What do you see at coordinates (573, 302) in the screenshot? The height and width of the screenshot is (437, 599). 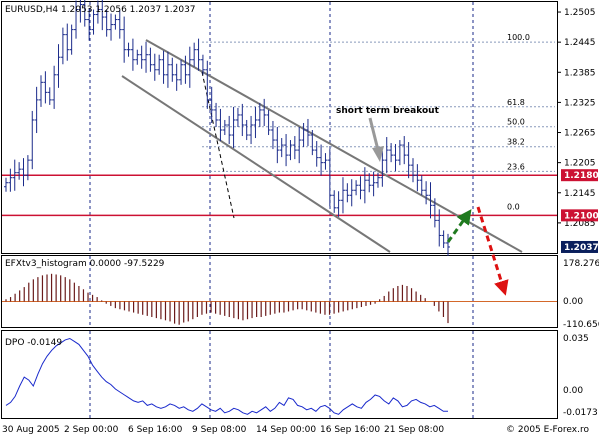 I see `histogram-tick-zero: 0.00` at bounding box center [573, 302].